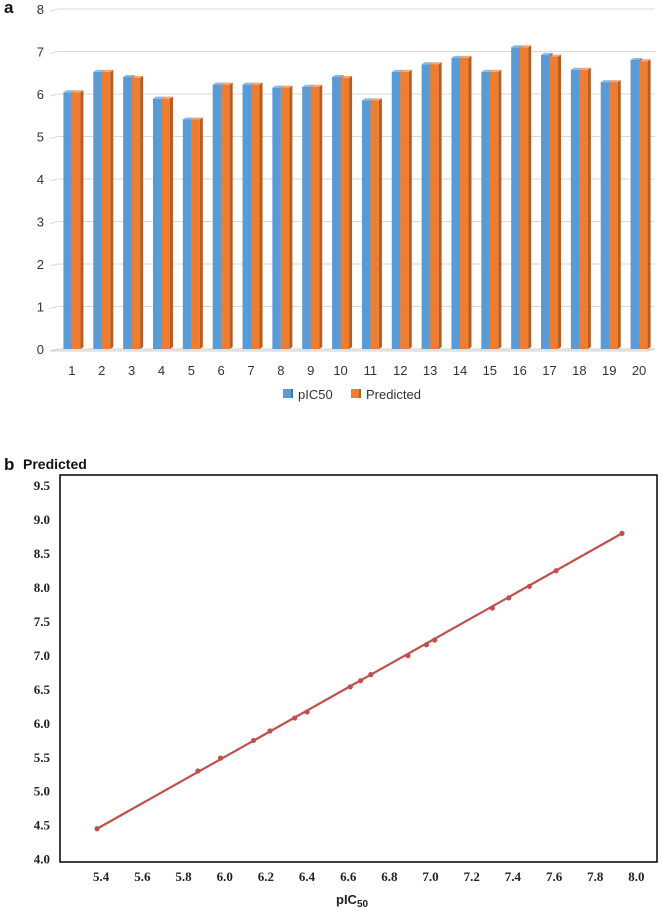 The height and width of the screenshot is (914, 662). What do you see at coordinates (42, 621) in the screenshot?
I see `y-tick-label: 7.5` at bounding box center [42, 621].